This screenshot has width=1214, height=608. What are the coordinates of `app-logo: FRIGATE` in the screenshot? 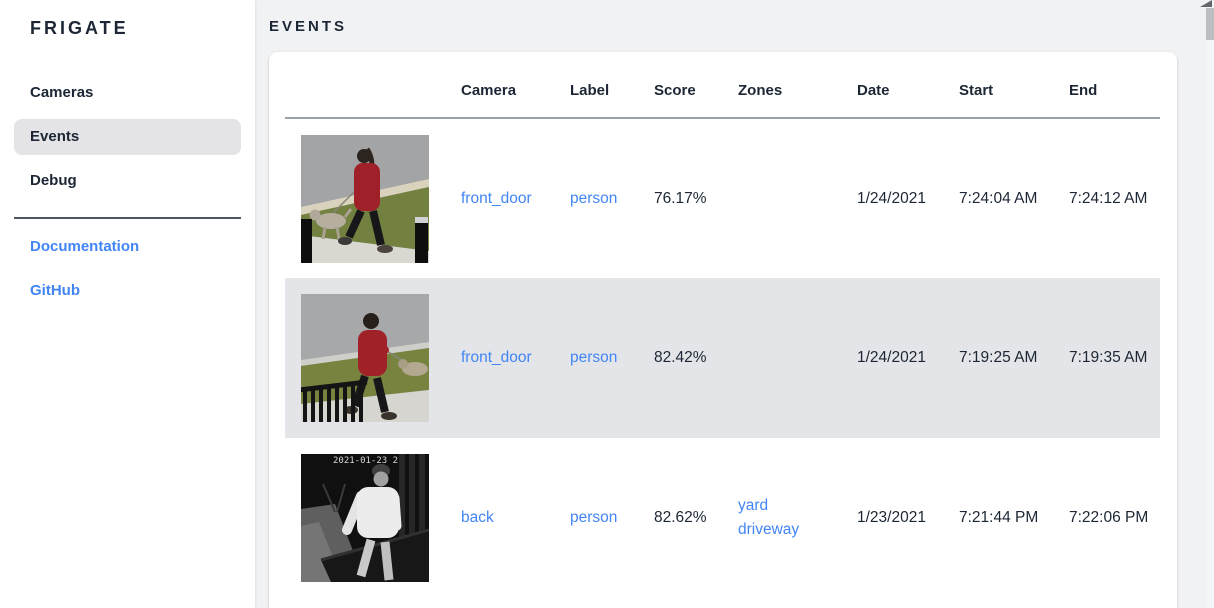 It's located at (79, 28).